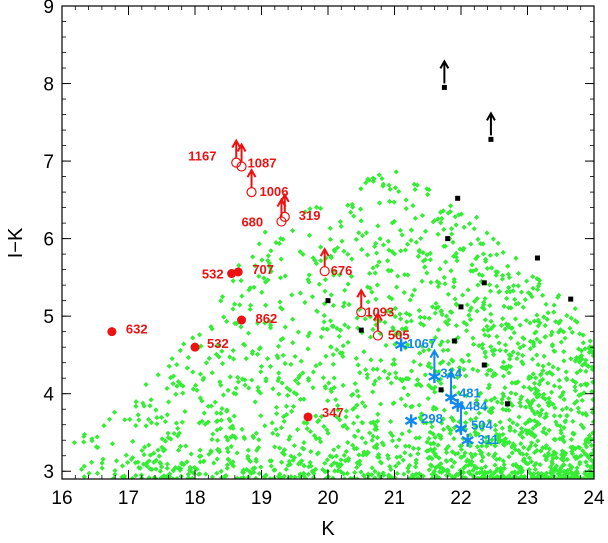 This screenshot has width=608, height=543. What do you see at coordinates (594, 498) in the screenshot?
I see `x-tick-label: 24` at bounding box center [594, 498].